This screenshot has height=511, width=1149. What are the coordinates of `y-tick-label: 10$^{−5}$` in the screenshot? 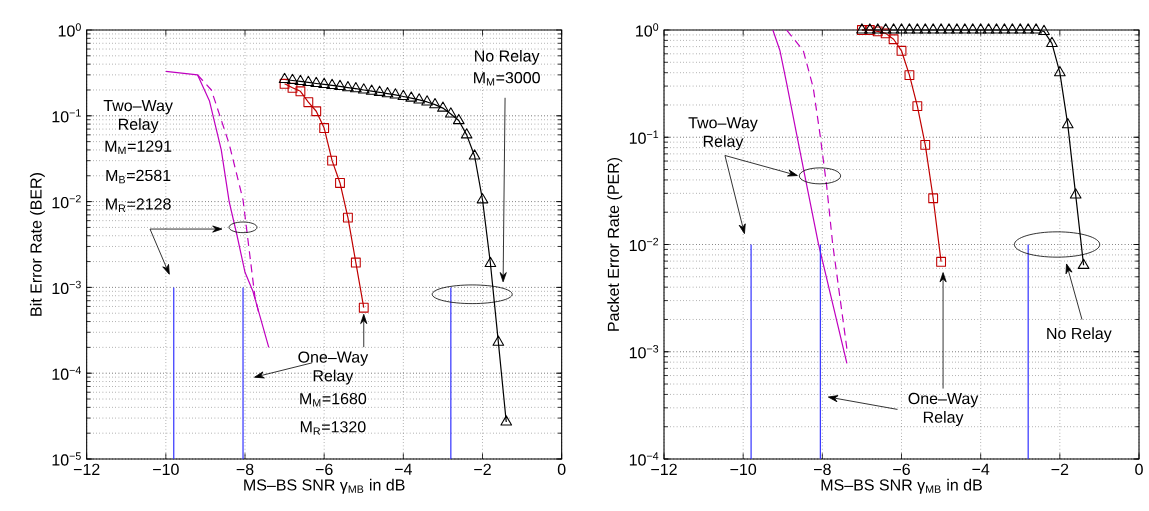 It's located at (66, 459).